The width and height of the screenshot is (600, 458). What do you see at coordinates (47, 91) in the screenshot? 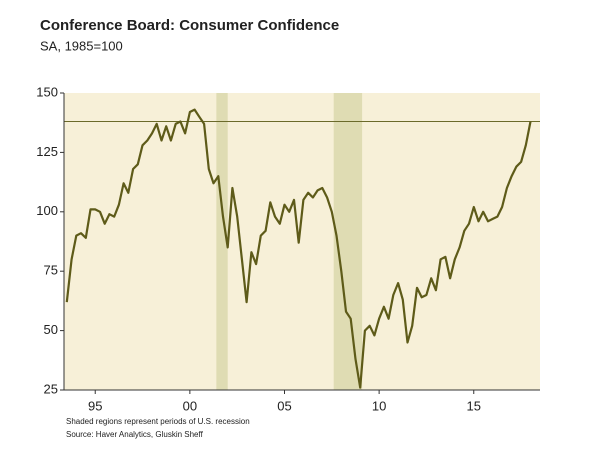
I see `y-tick-label: 150` at bounding box center [47, 91].